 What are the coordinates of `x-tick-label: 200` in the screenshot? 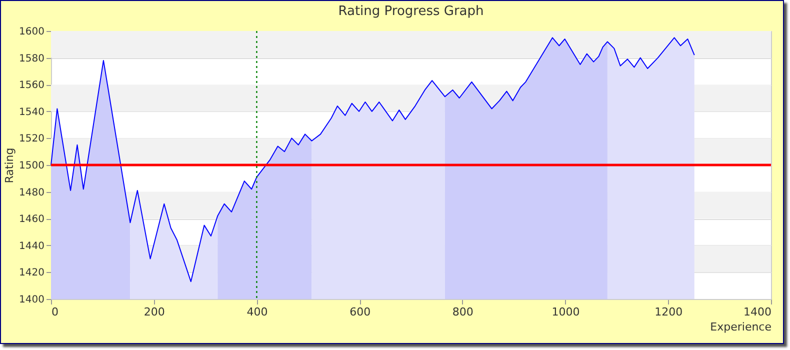 It's located at (154, 312).